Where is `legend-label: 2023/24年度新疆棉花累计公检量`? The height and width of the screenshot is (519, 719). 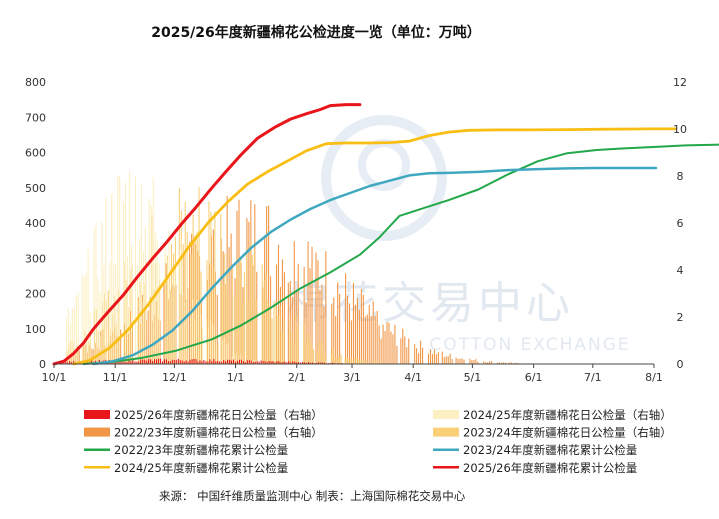
legend-label: 2023/24年度新疆棉花累计公检量 is located at coordinates (550, 450).